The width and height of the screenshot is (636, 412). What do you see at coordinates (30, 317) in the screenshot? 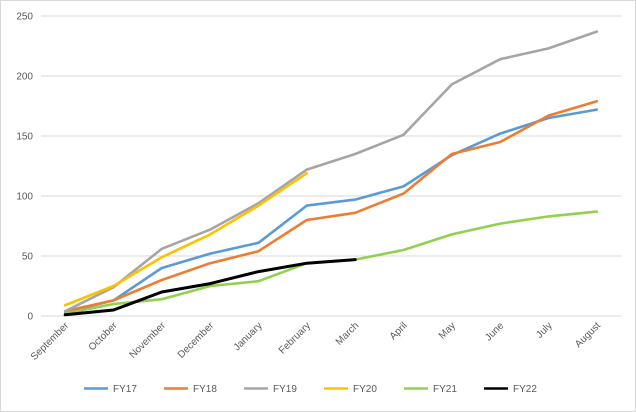
I see `y-tick-label: 0` at bounding box center [30, 317].